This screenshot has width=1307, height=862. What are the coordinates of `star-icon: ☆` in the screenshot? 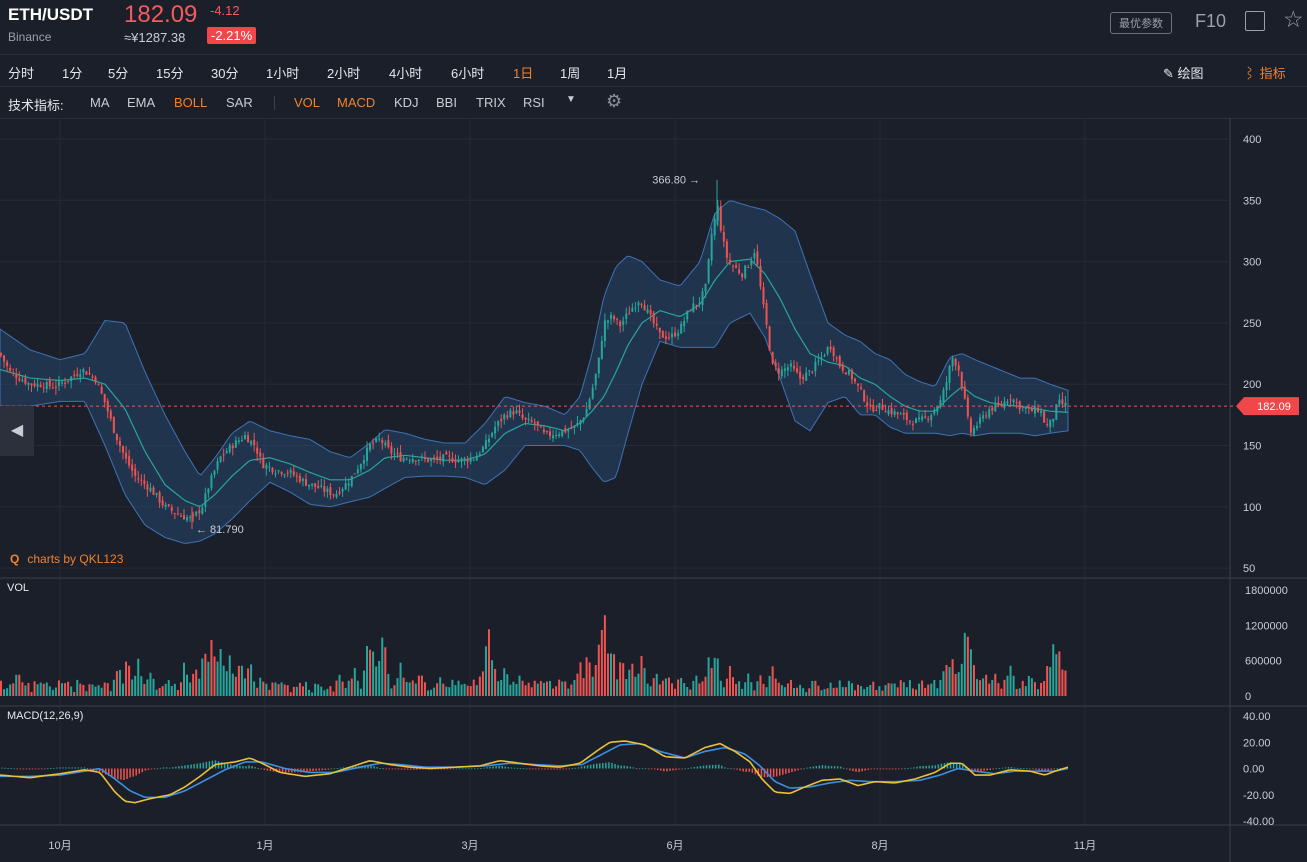 It's located at (1293, 19).